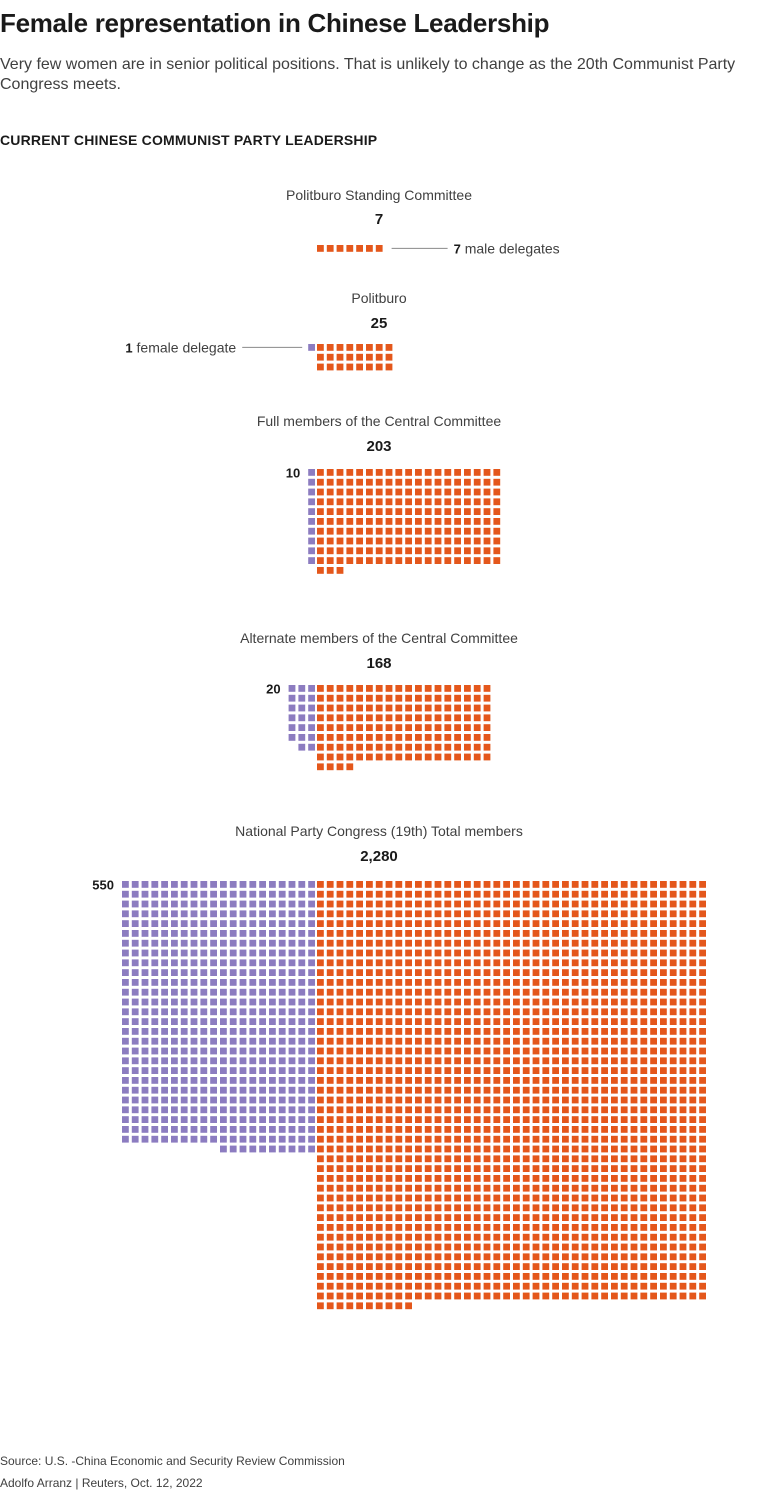 The height and width of the screenshot is (1500, 759). I want to click on group-total: 25, so click(379, 323).